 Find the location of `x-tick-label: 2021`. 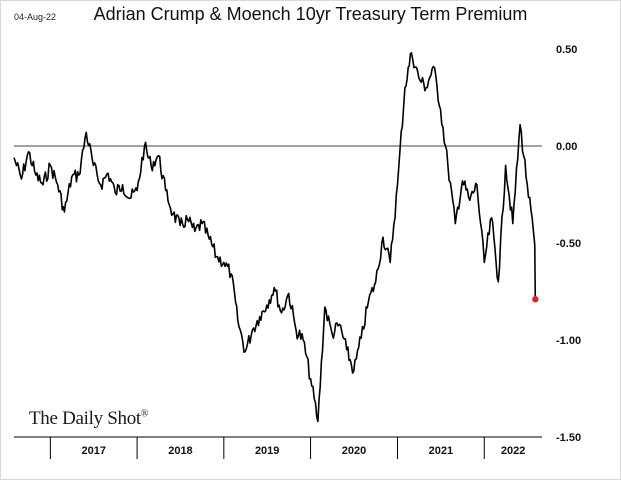

x-tick-label: 2021 is located at coordinates (441, 451).